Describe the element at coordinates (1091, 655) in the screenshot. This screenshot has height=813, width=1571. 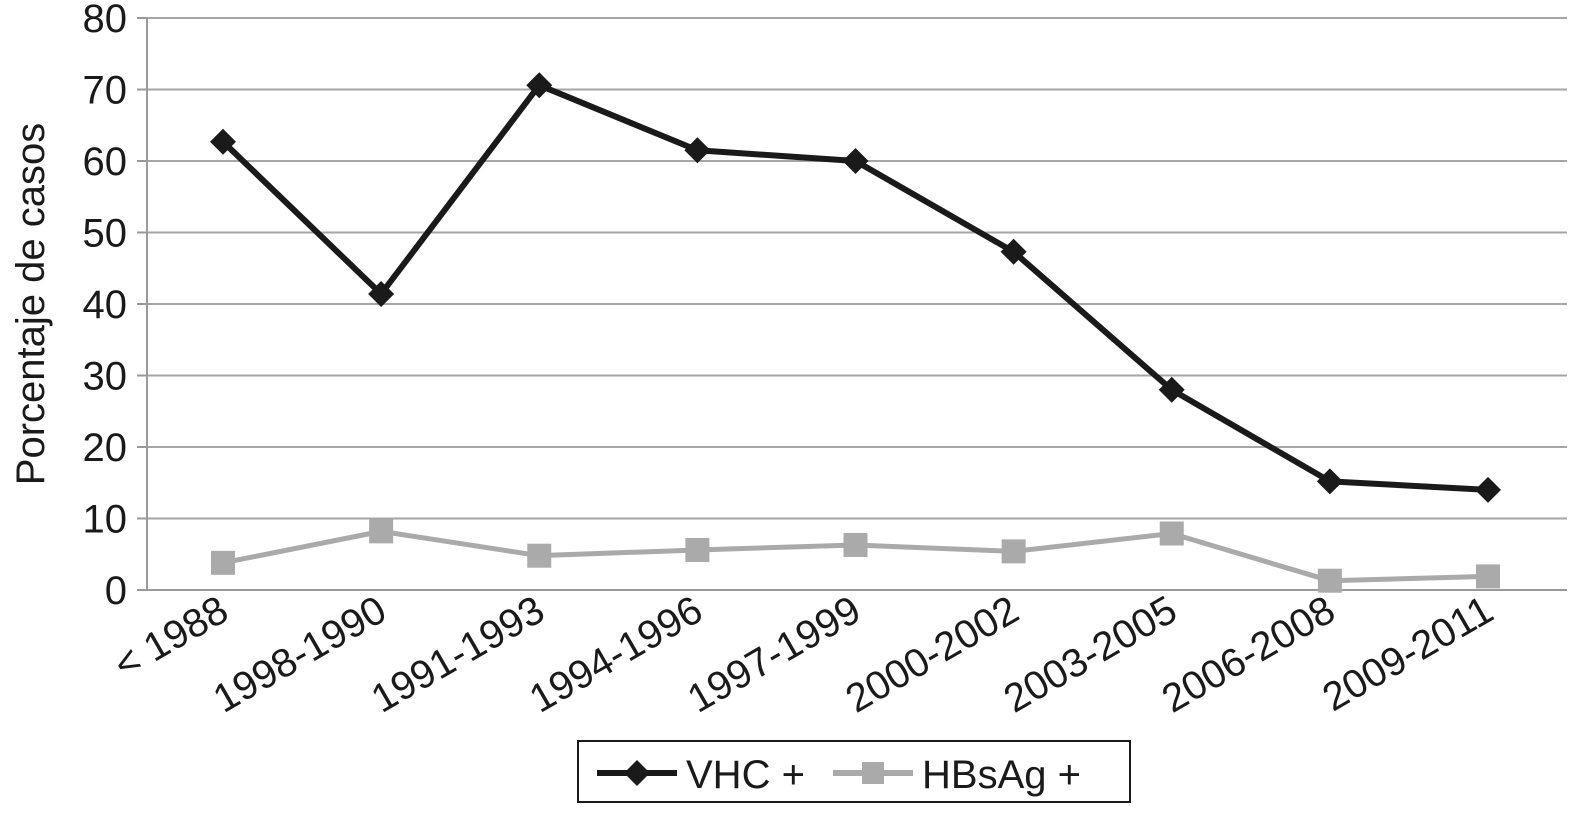
I see `x-tick-label: 2003-2005` at that location.